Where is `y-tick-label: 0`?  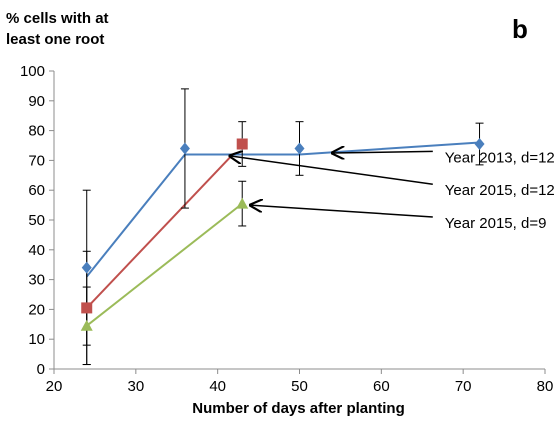
y-tick-label: 0 is located at coordinates (41, 369).